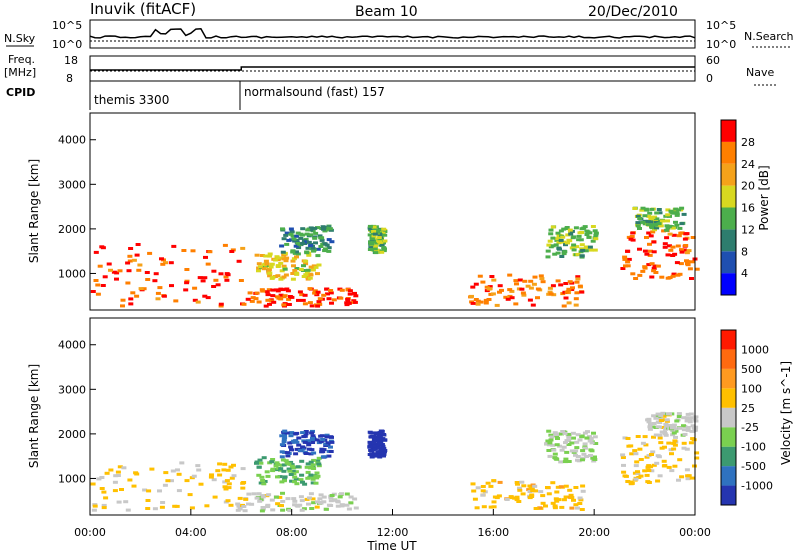 This screenshot has height=554, width=800. What do you see at coordinates (633, 12) in the screenshot?
I see `date-title: 20/Dec/2010` at bounding box center [633, 12].